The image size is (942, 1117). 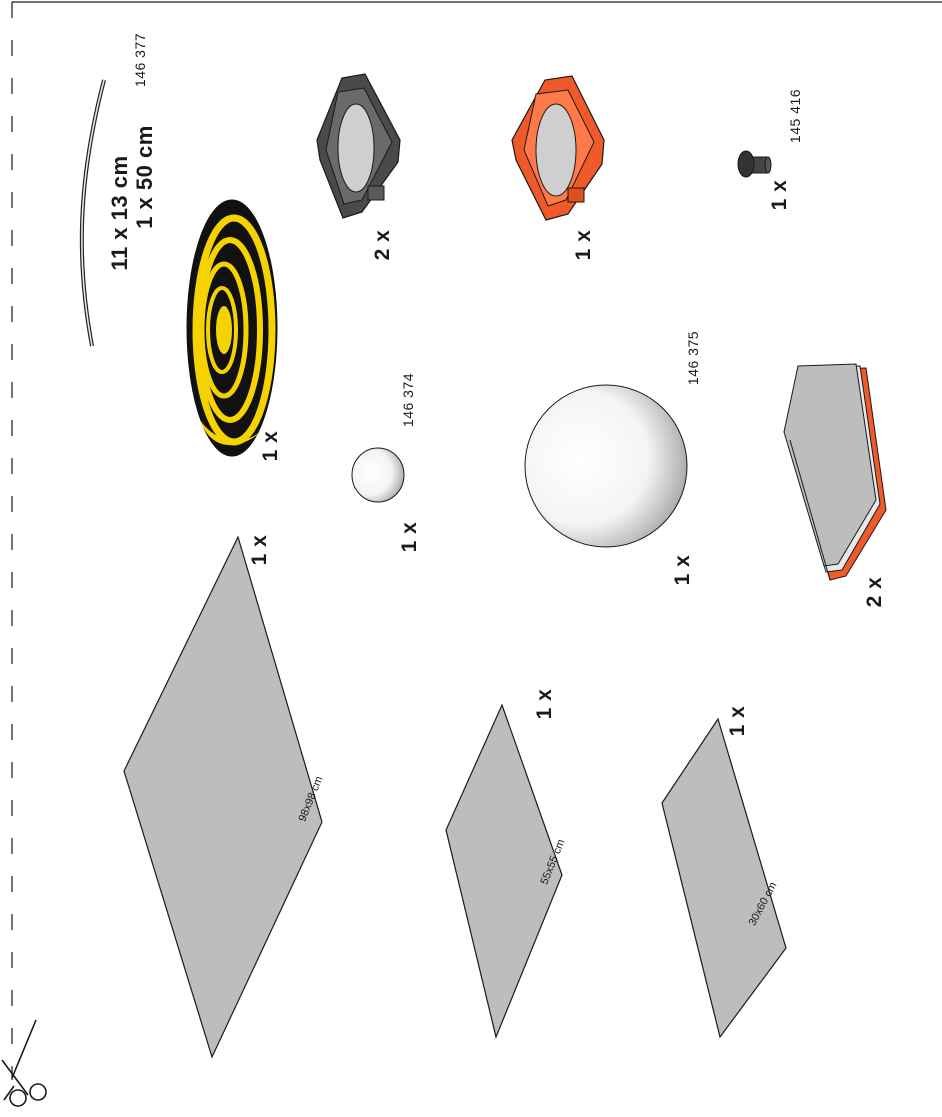 I want to click on orange-clamp, so click(x=558, y=148).